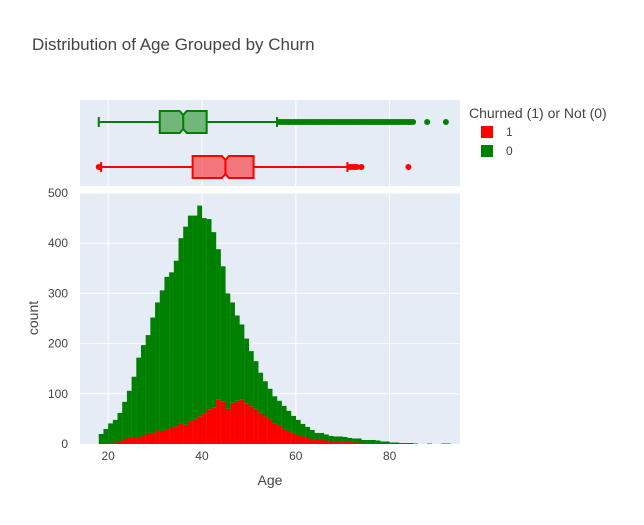 Image resolution: width=644 pixels, height=525 pixels. Describe the element at coordinates (64, 444) in the screenshot. I see `y-tick-label: 0` at that location.